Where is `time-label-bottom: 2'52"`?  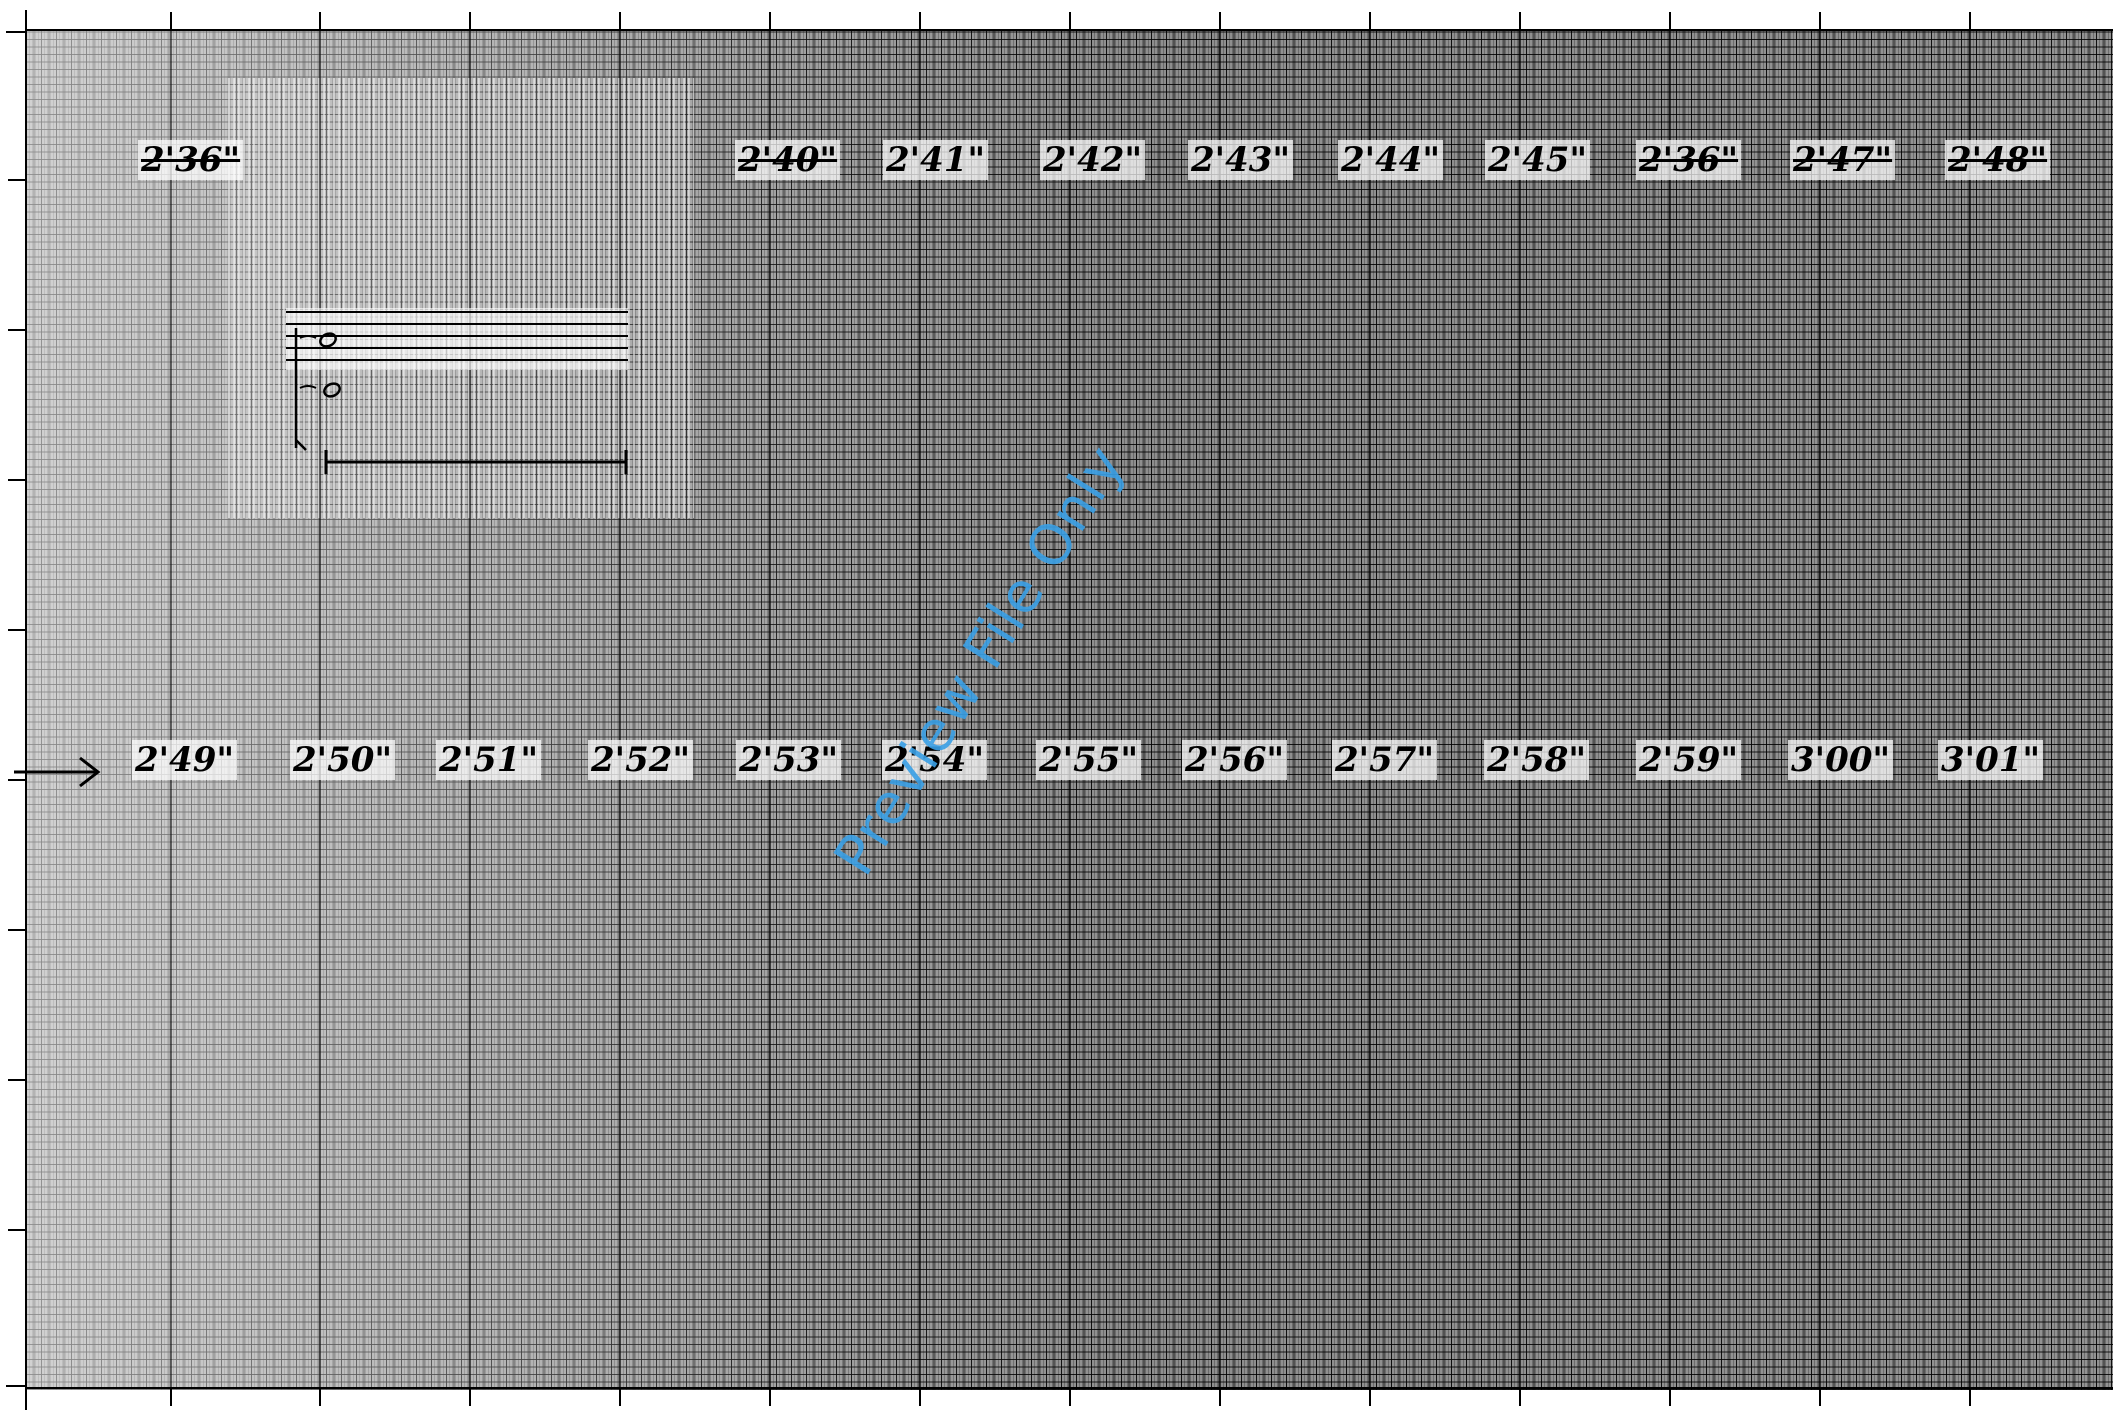
time-label-bottom: 2'52" is located at coordinates (641, 760).